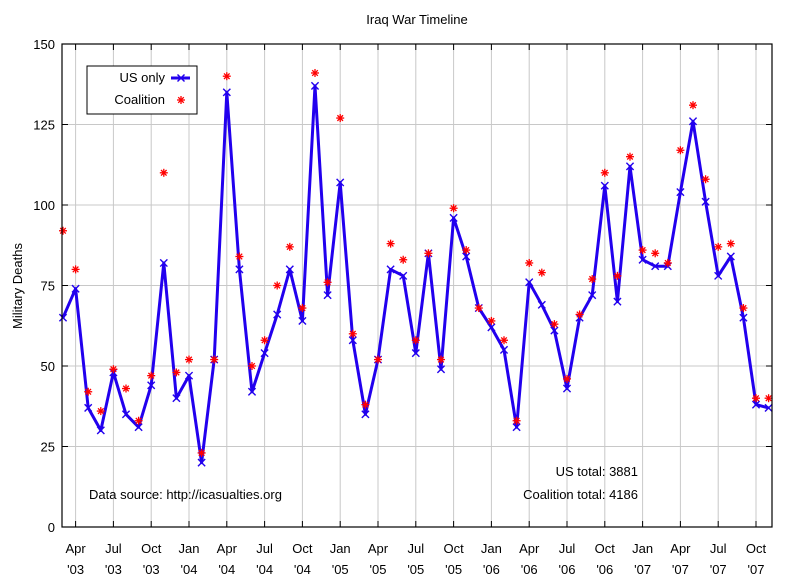  What do you see at coordinates (416, 19) in the screenshot?
I see `chart-title: Iraq War Timeline` at bounding box center [416, 19].